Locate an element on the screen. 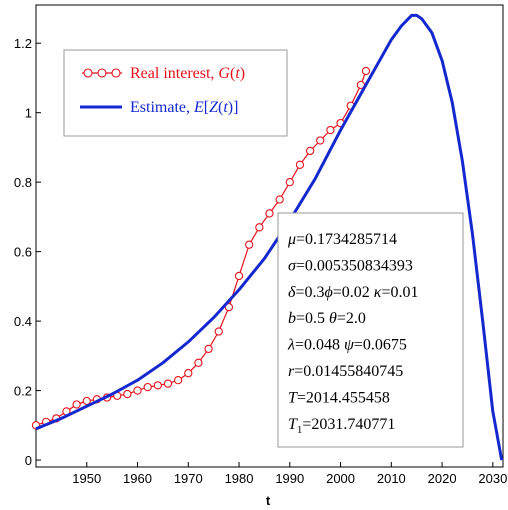  parameter-symbol: δ is located at coordinates (292, 292).